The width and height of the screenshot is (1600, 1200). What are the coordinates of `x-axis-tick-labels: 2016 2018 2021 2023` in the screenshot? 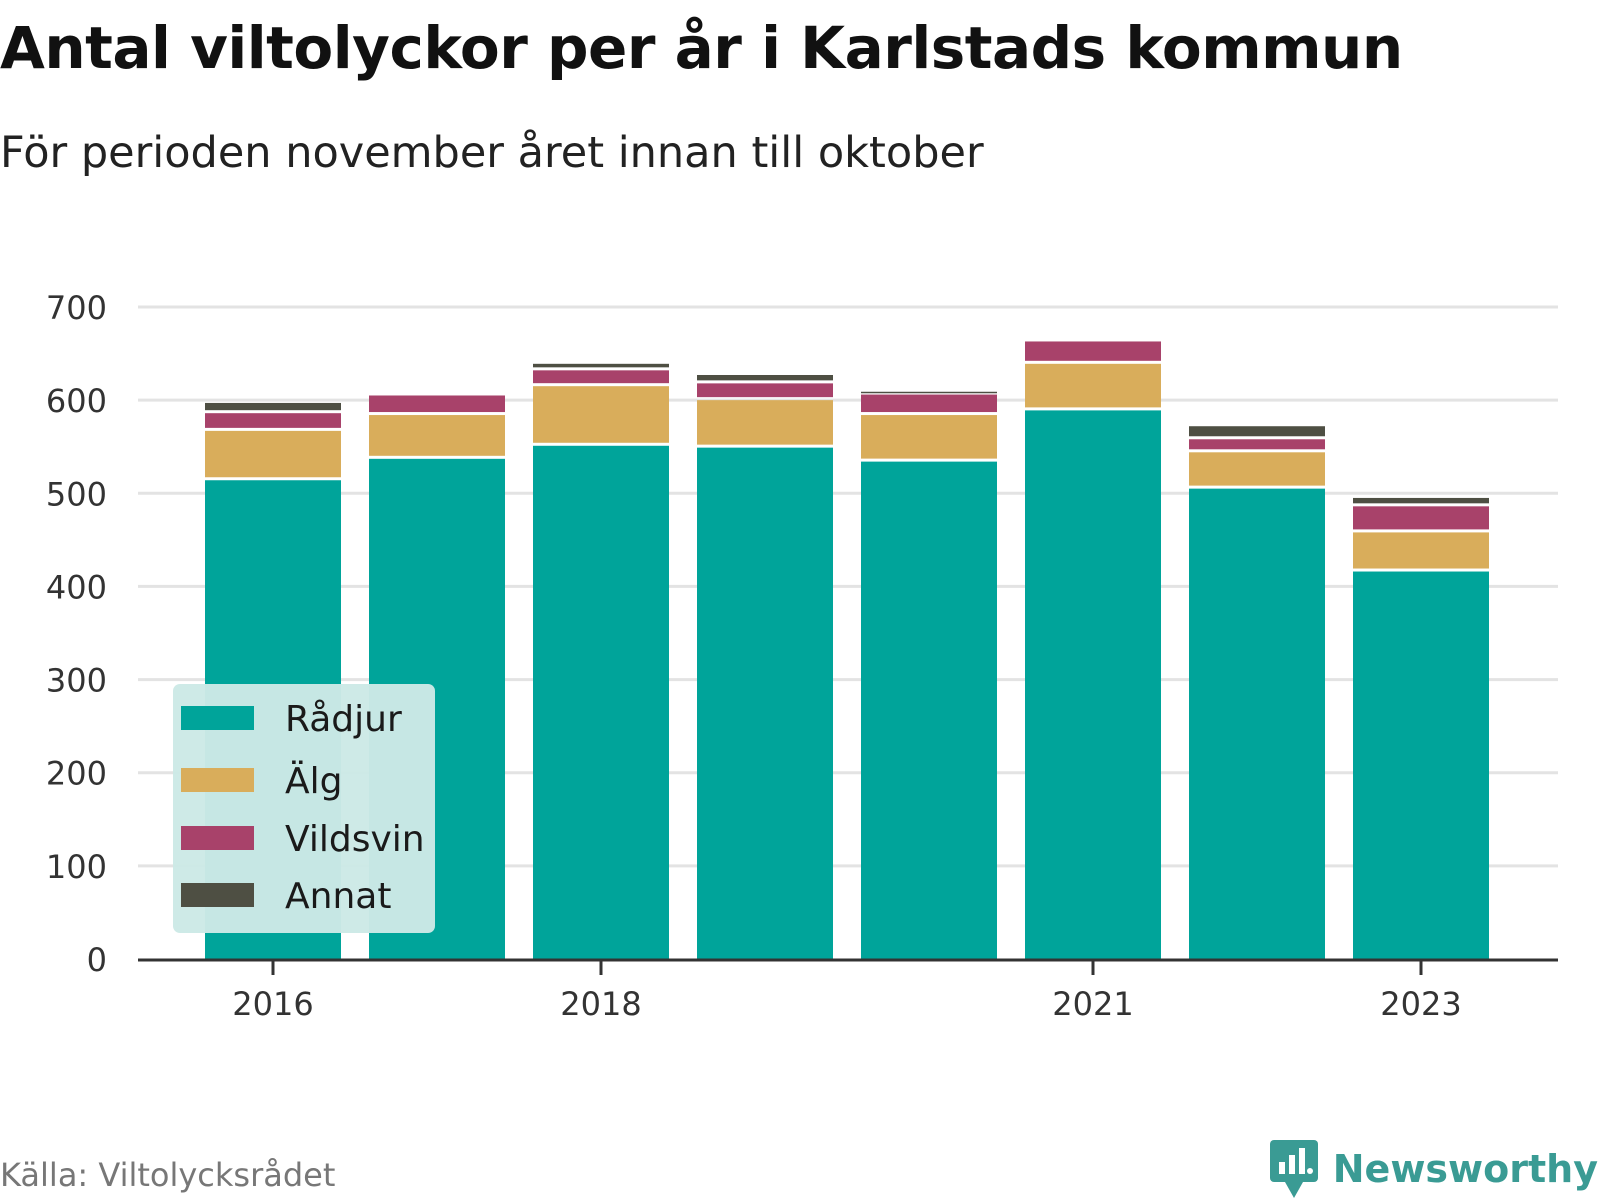 It's located at (846, 1004).